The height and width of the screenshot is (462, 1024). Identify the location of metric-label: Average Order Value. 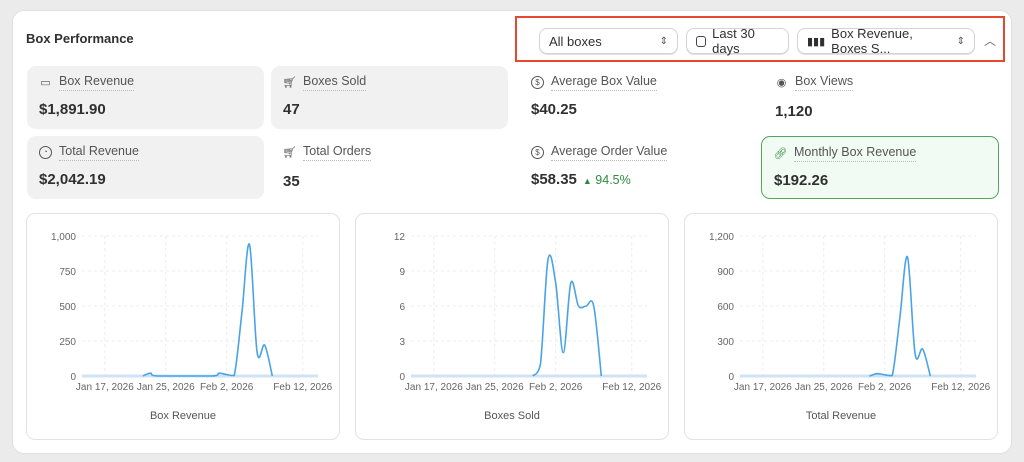
(609, 152).